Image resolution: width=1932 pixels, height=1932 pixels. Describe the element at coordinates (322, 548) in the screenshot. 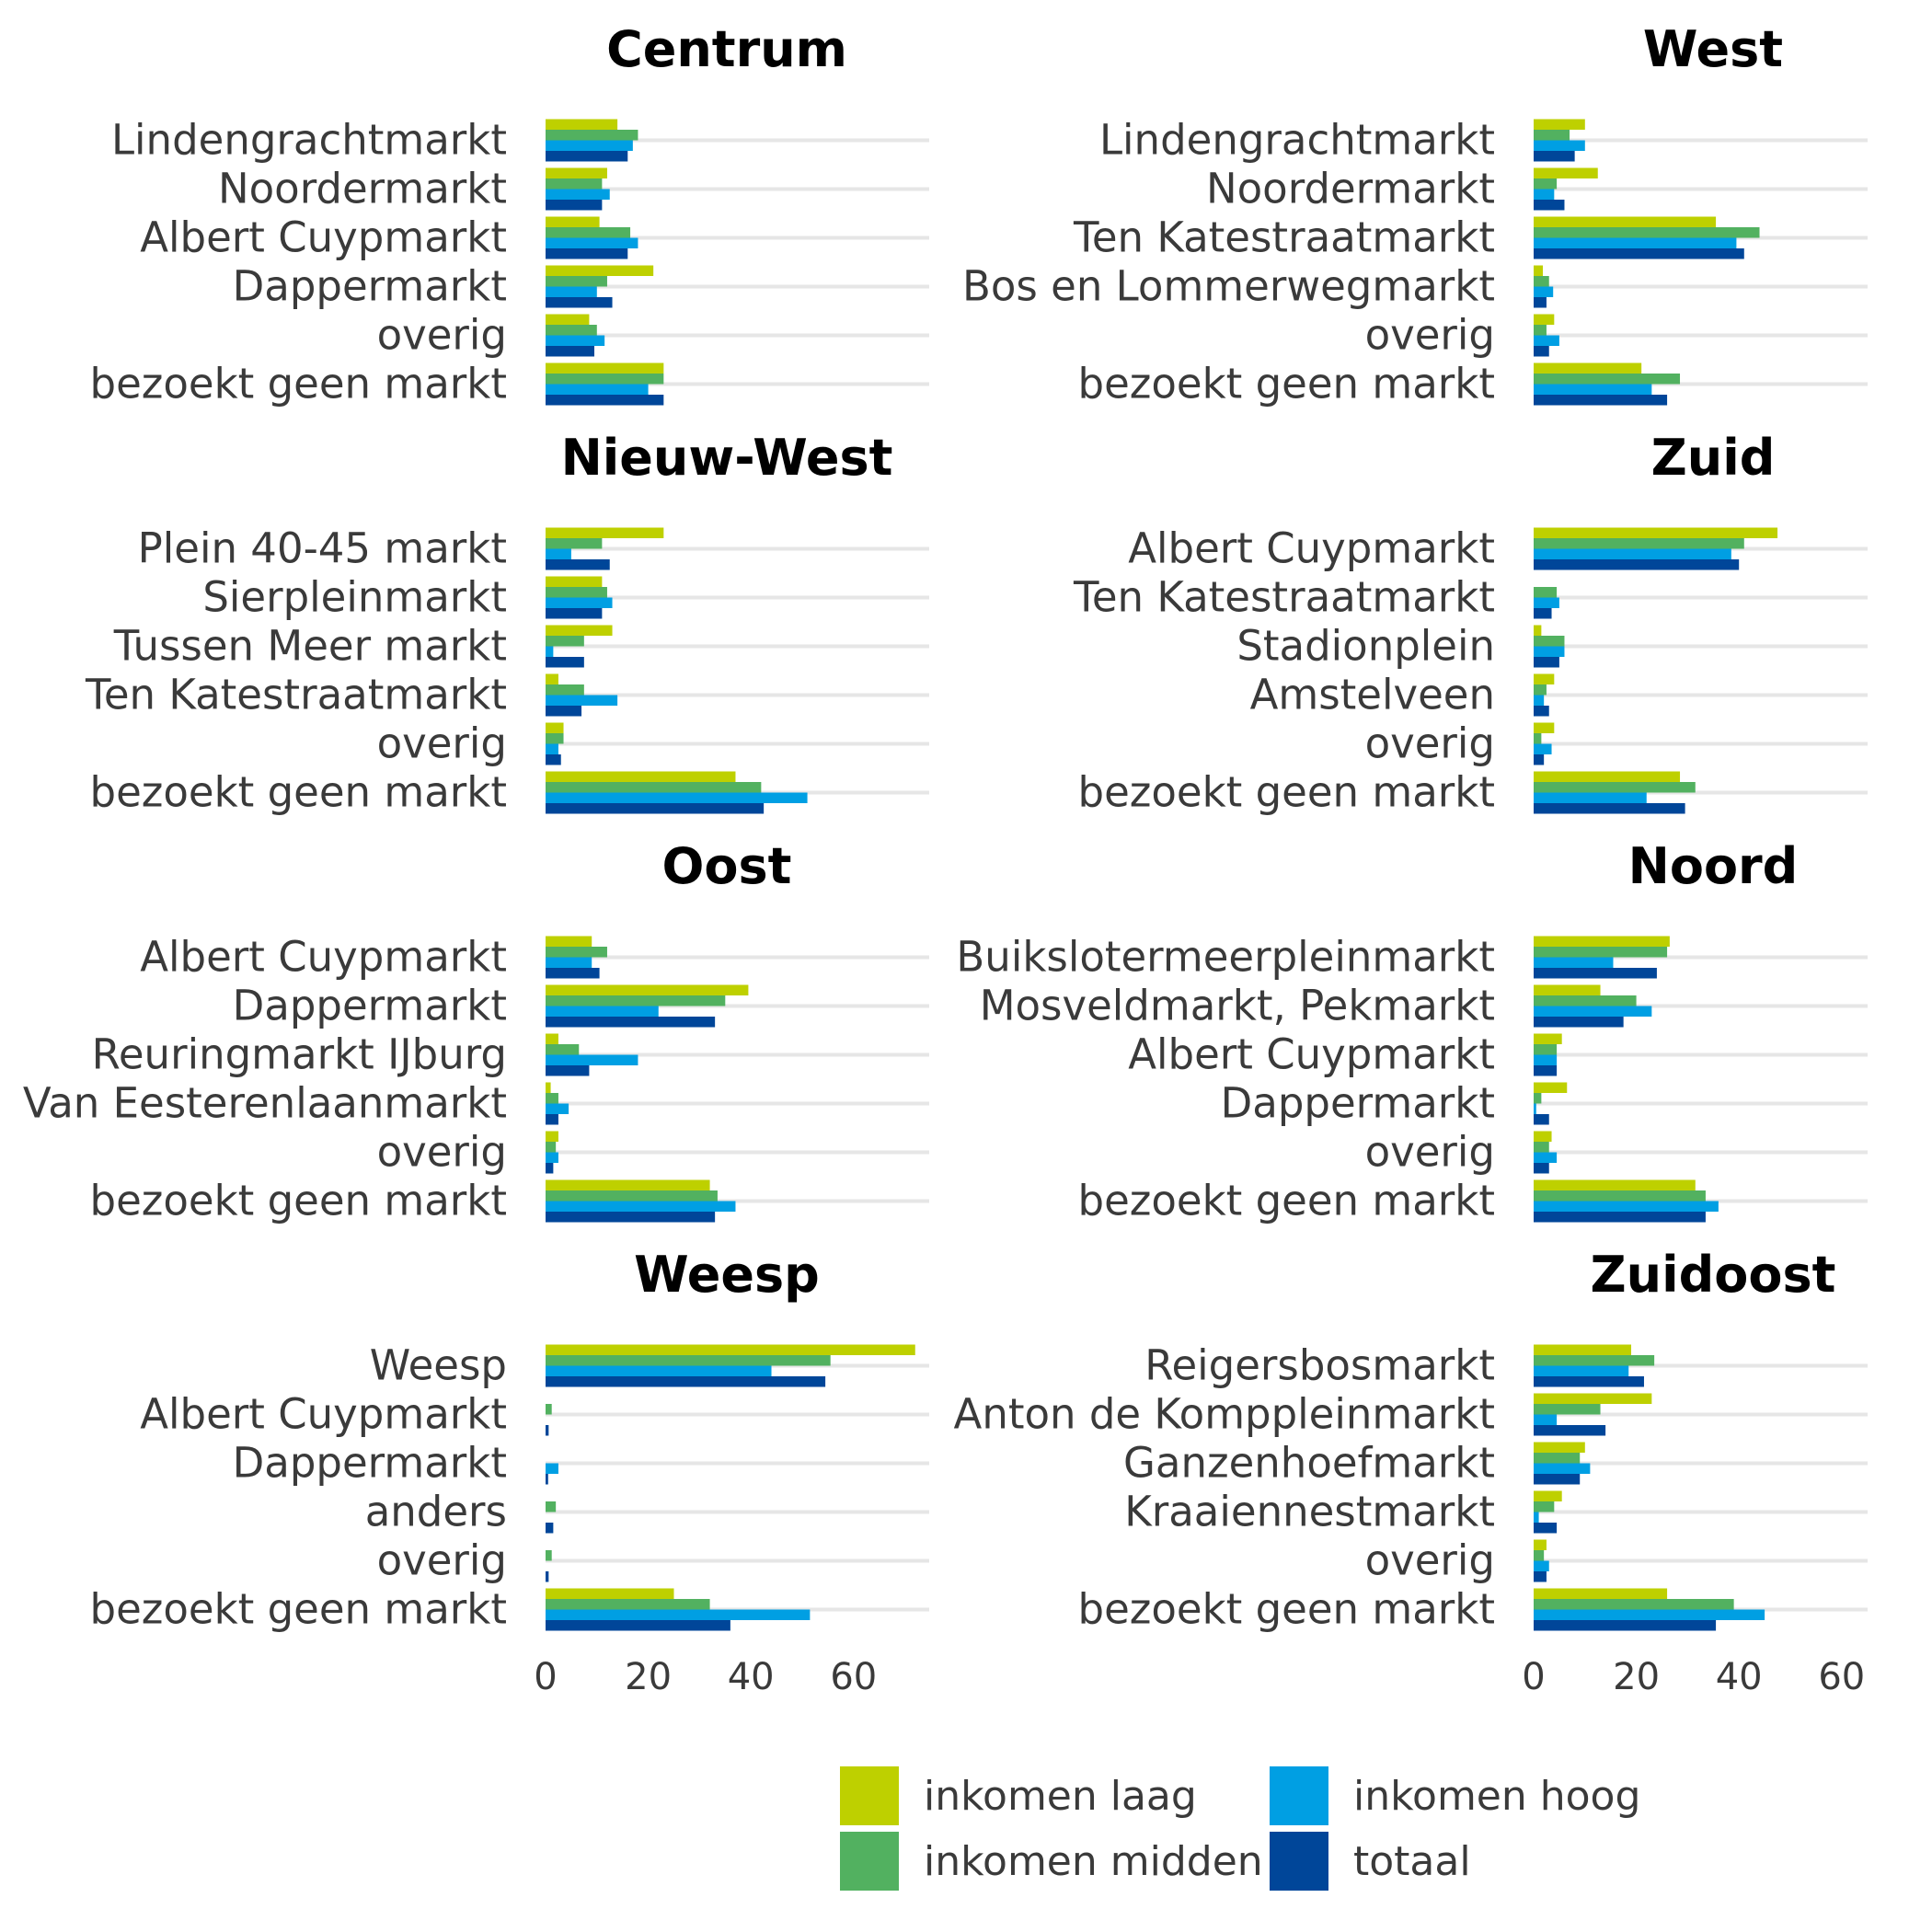

I see `category-label: Plein 40-45 markt` at that location.